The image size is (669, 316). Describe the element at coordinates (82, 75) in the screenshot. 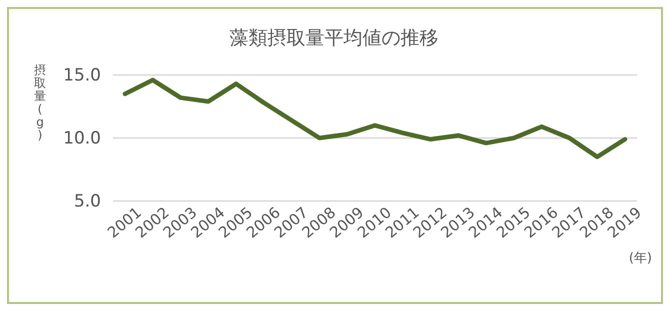

I see `y-tick-label: 15.0` at that location.